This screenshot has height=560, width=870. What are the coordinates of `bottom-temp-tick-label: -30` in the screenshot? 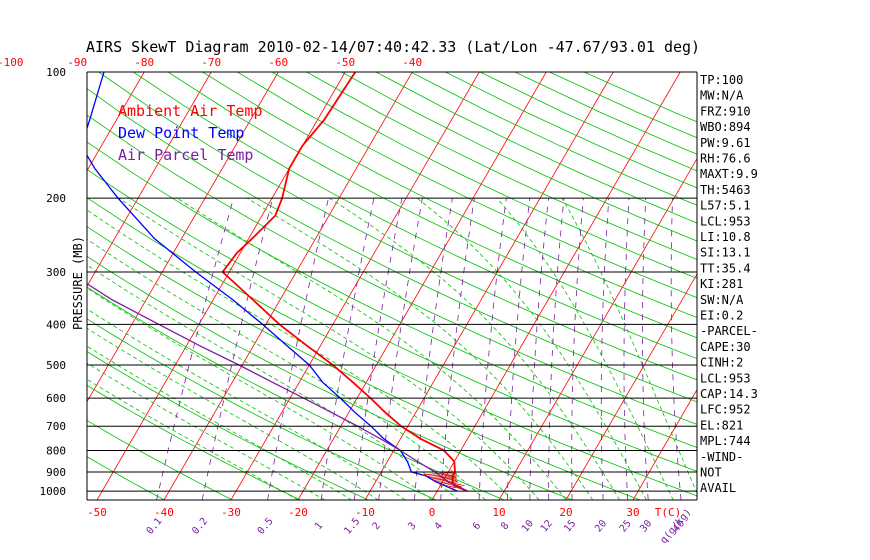 It's located at (231, 512).